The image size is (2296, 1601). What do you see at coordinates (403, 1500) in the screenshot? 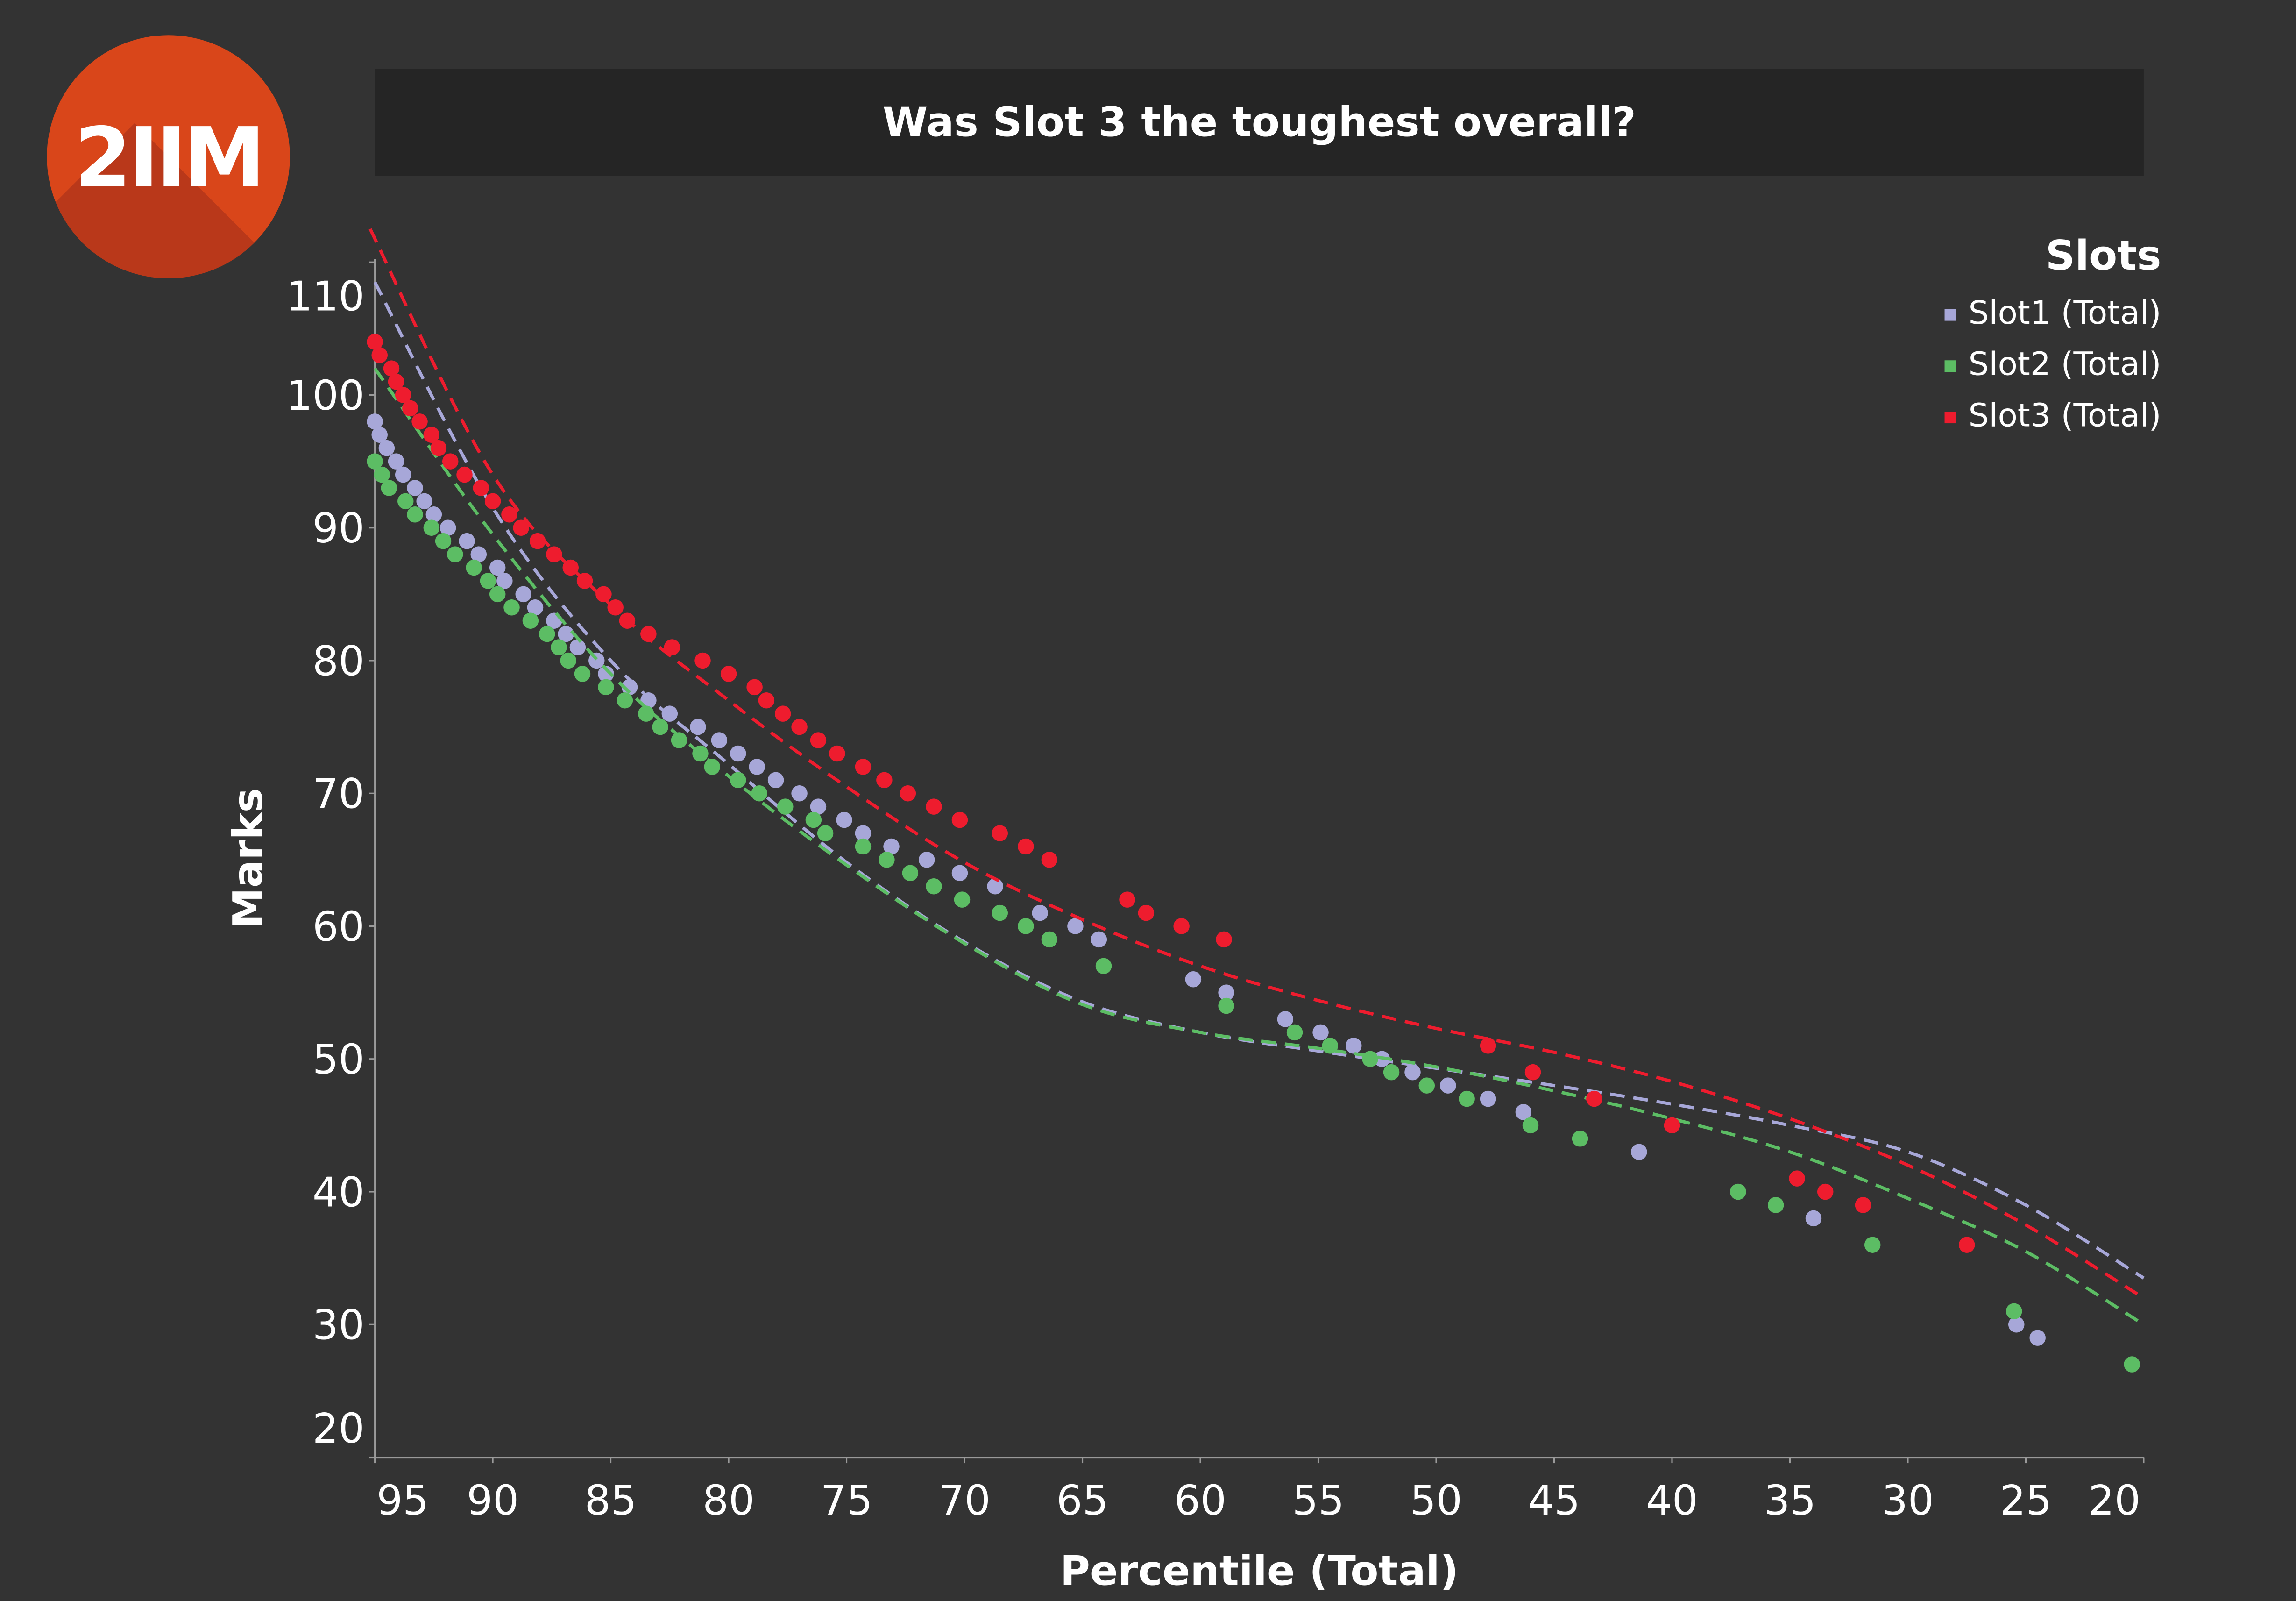
I see `x-tick-label: 95` at bounding box center [403, 1500].